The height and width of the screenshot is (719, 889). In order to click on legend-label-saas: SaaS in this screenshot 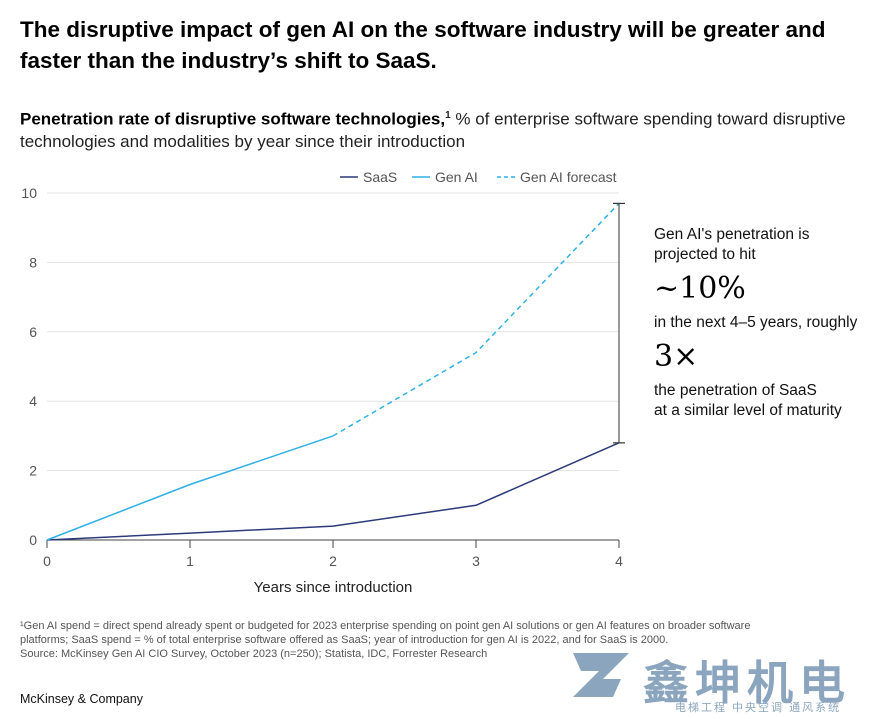, I will do `click(380, 177)`.